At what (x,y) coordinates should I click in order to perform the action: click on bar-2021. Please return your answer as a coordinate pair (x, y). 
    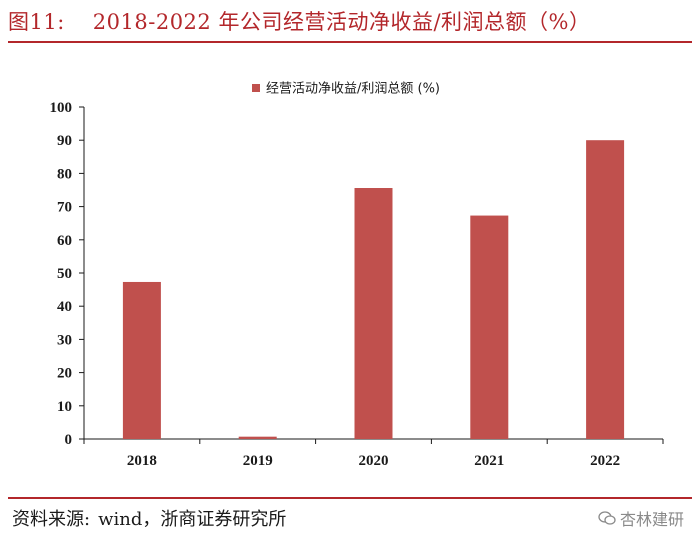
    Looking at the image, I should click on (489, 327).